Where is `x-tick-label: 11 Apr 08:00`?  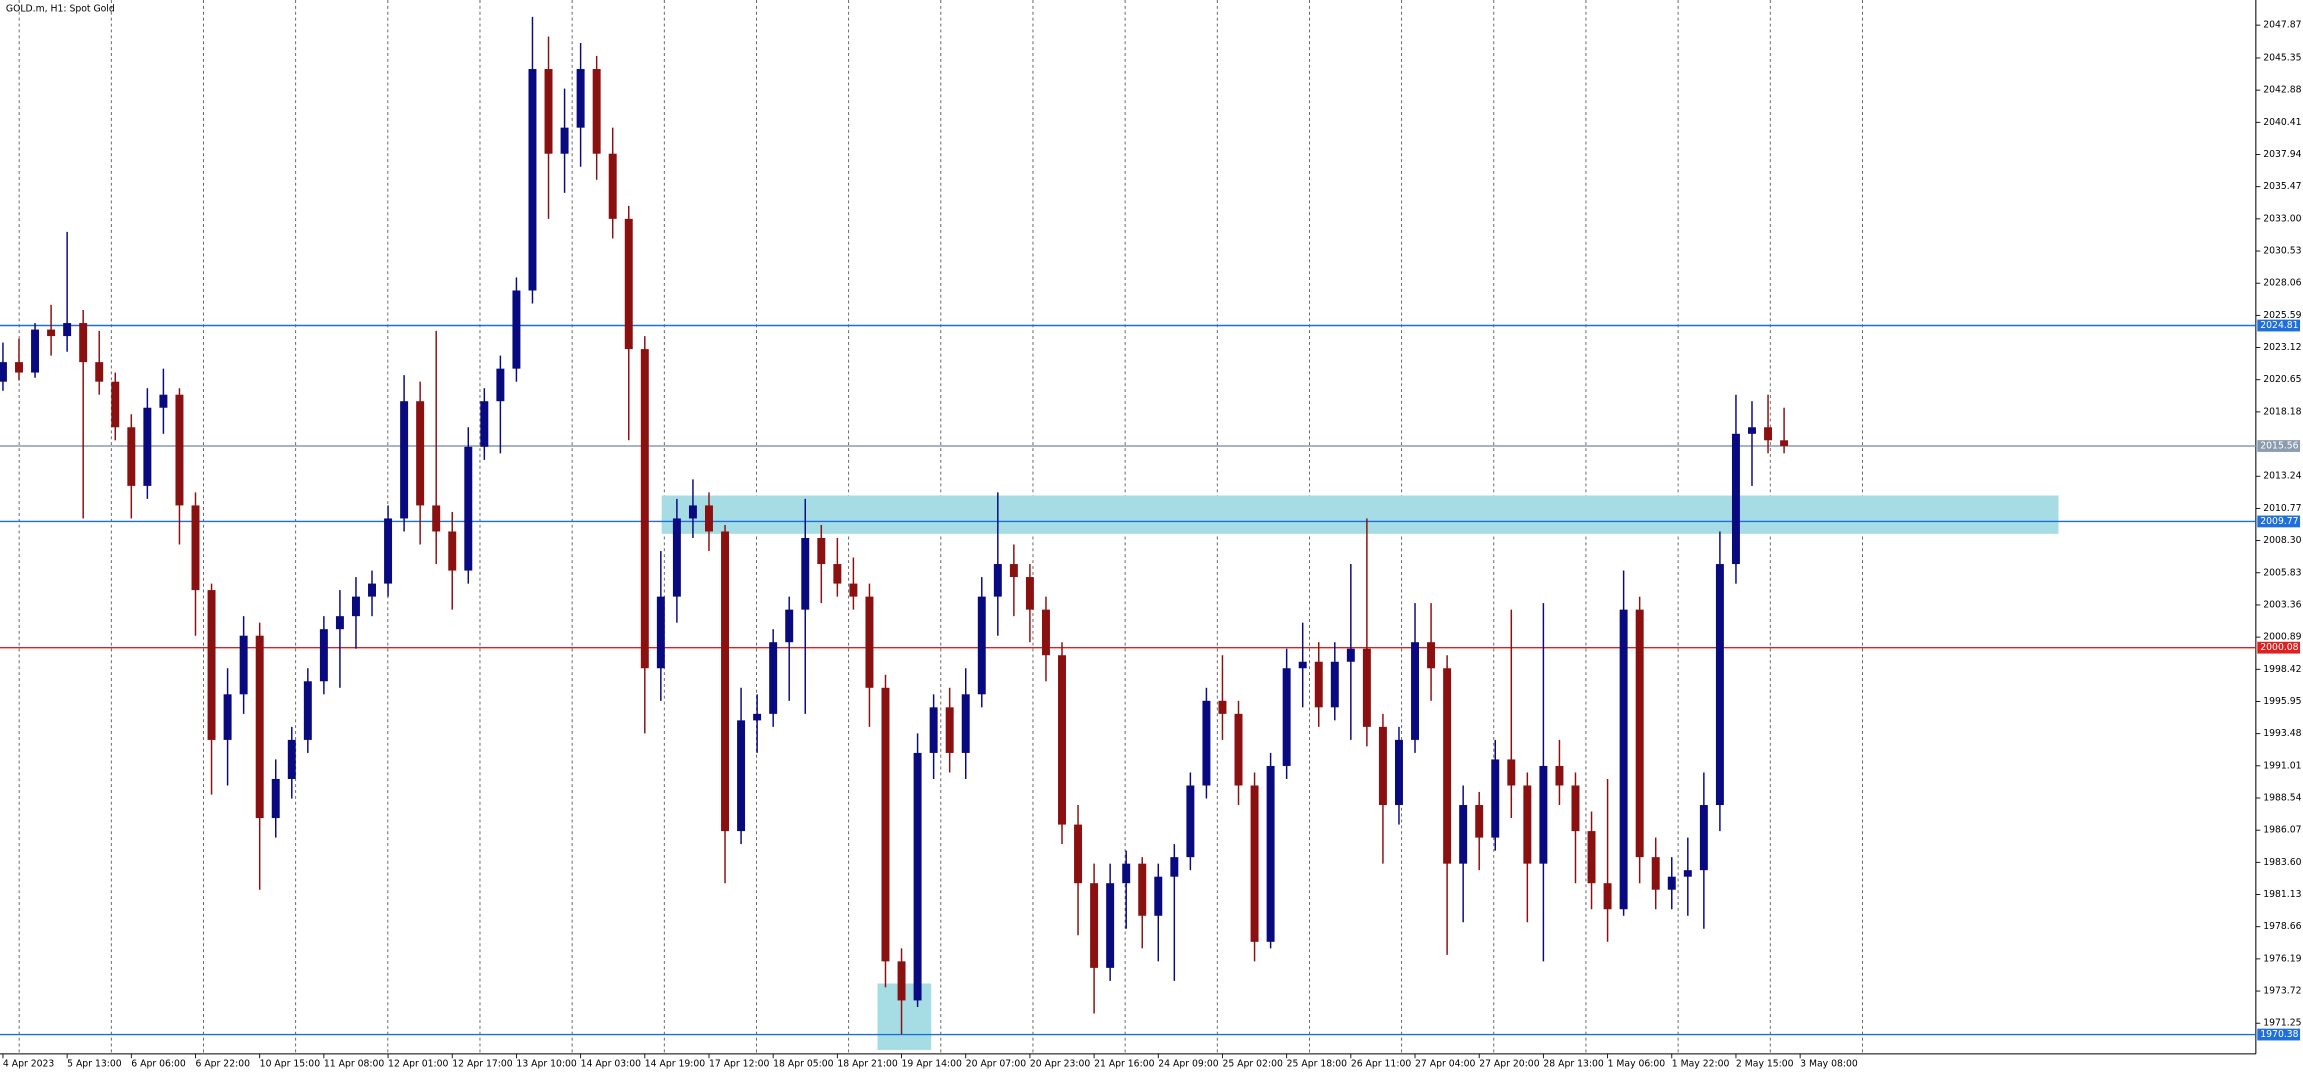
x-tick-label: 11 Apr 08:00 is located at coordinates (354, 1064).